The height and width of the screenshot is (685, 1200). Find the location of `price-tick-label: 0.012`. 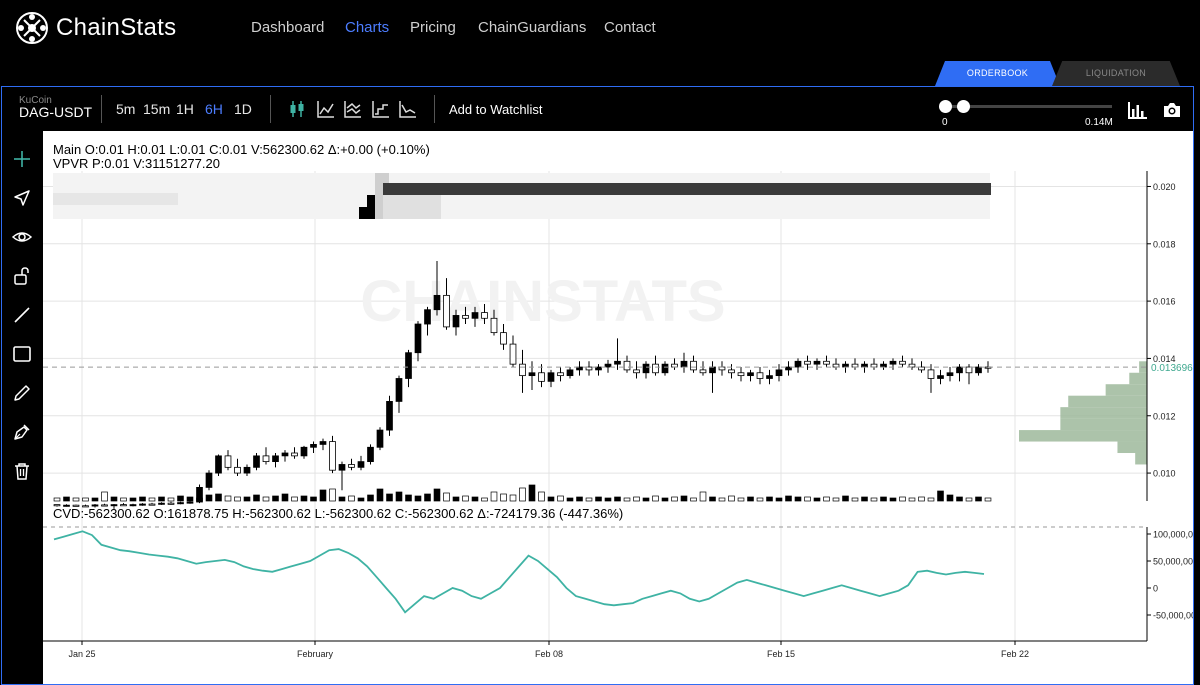

price-tick-label: 0.012 is located at coordinates (1164, 416).